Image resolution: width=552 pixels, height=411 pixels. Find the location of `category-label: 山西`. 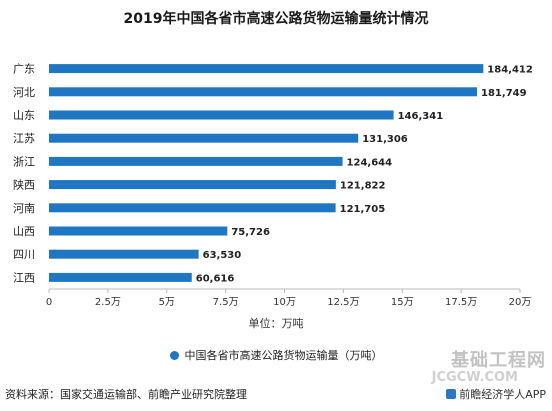

category-label: 山西 is located at coordinates (24, 231).